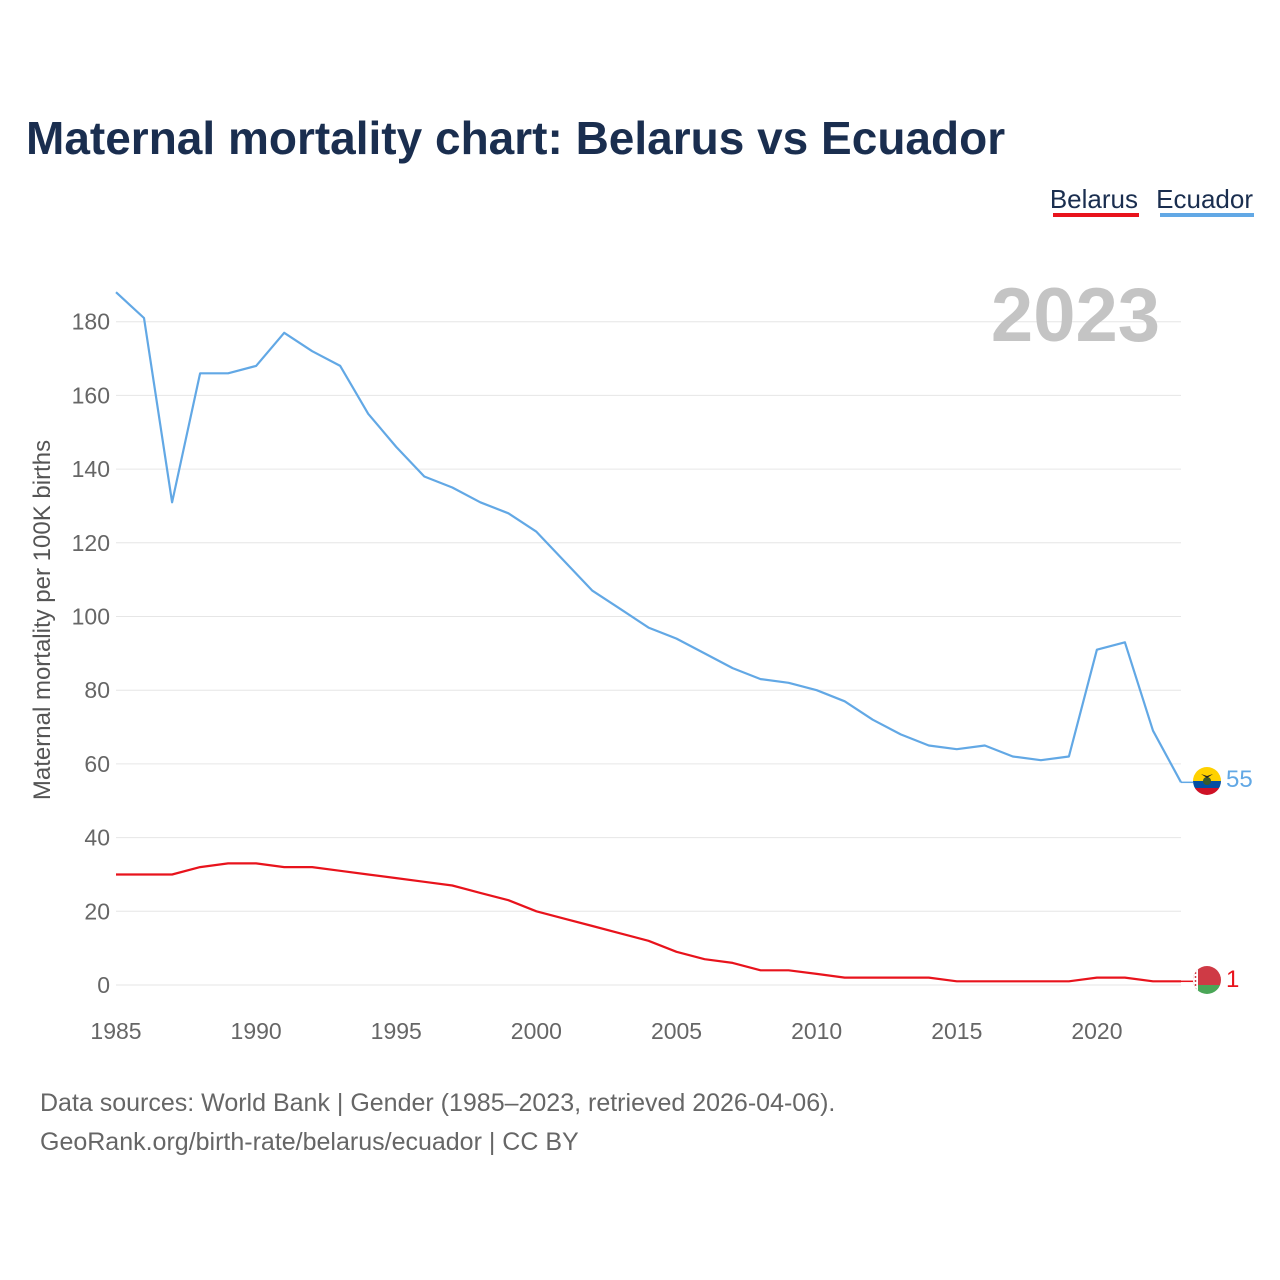  I want to click on x-tick-label: 2010, so click(816, 1031).